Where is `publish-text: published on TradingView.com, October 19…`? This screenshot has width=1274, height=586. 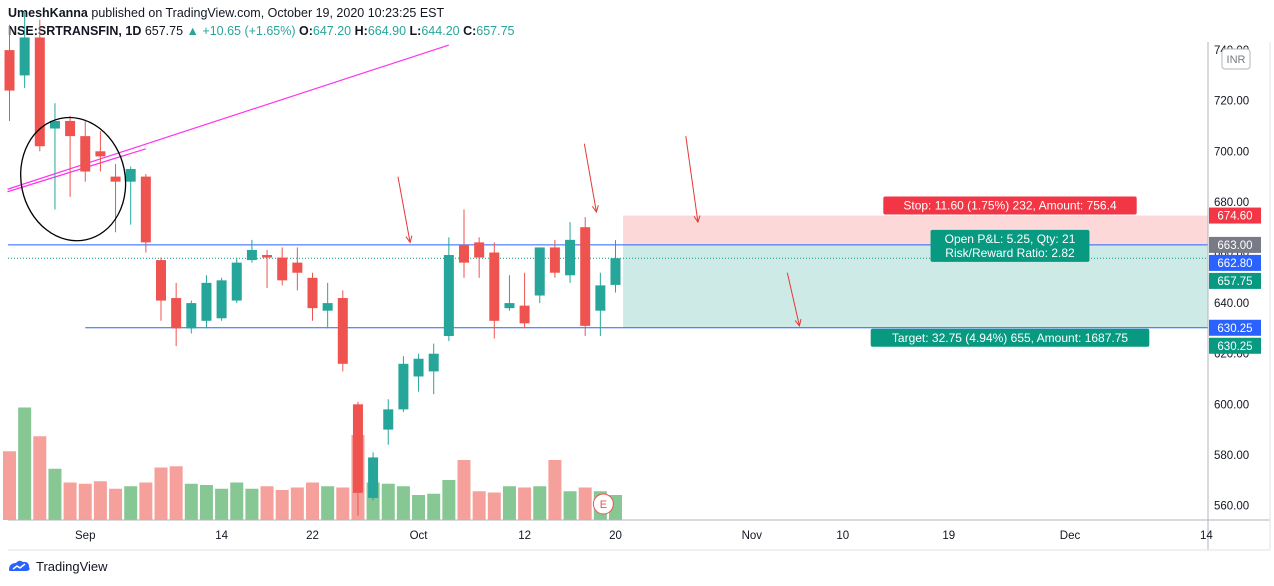
publish-text: published on TradingView.com, October 19… is located at coordinates (268, 13).